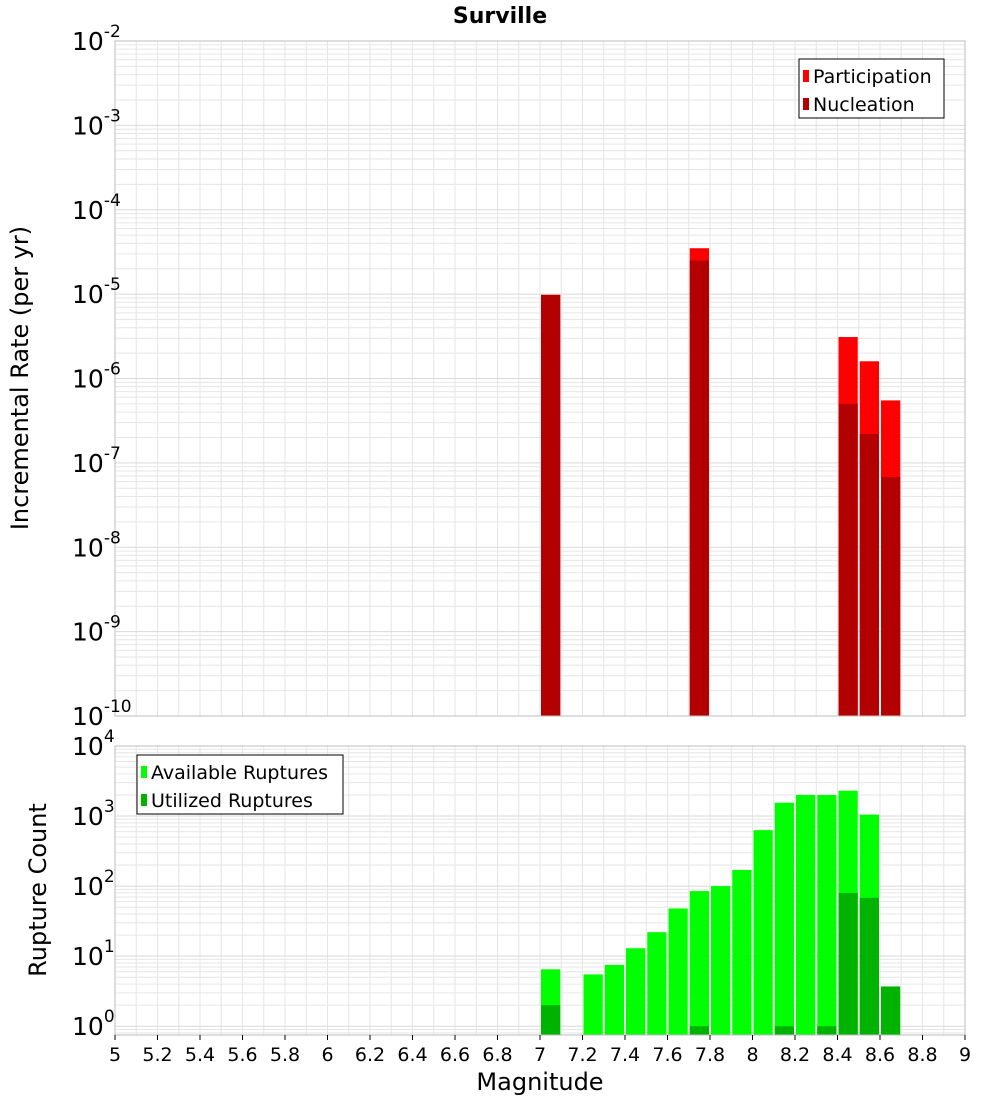 This screenshot has width=1000, height=1100. What do you see at coordinates (710, 1055) in the screenshot?
I see `x-tick-label: 7.8` at bounding box center [710, 1055].